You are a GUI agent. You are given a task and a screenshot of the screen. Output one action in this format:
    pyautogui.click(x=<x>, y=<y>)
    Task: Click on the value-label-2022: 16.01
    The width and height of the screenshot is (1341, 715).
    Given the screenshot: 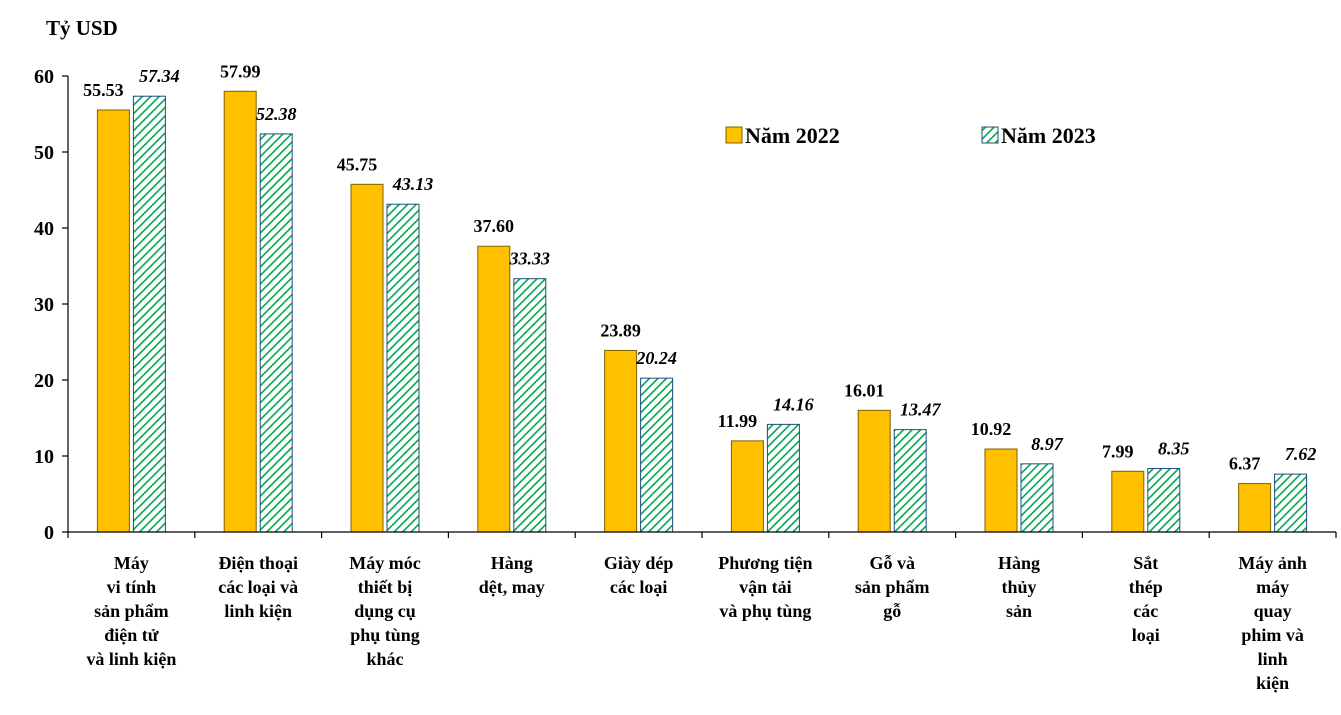 What is the action you would take?
    pyautogui.click(x=864, y=390)
    